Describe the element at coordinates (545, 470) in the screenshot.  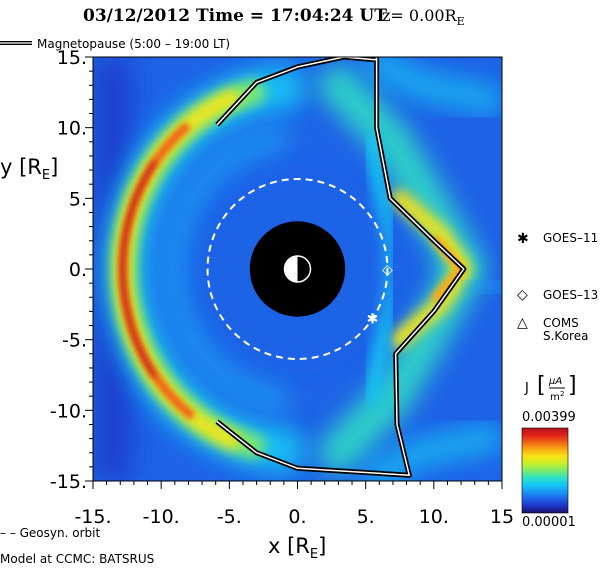
I see `colorbar-gradient` at that location.